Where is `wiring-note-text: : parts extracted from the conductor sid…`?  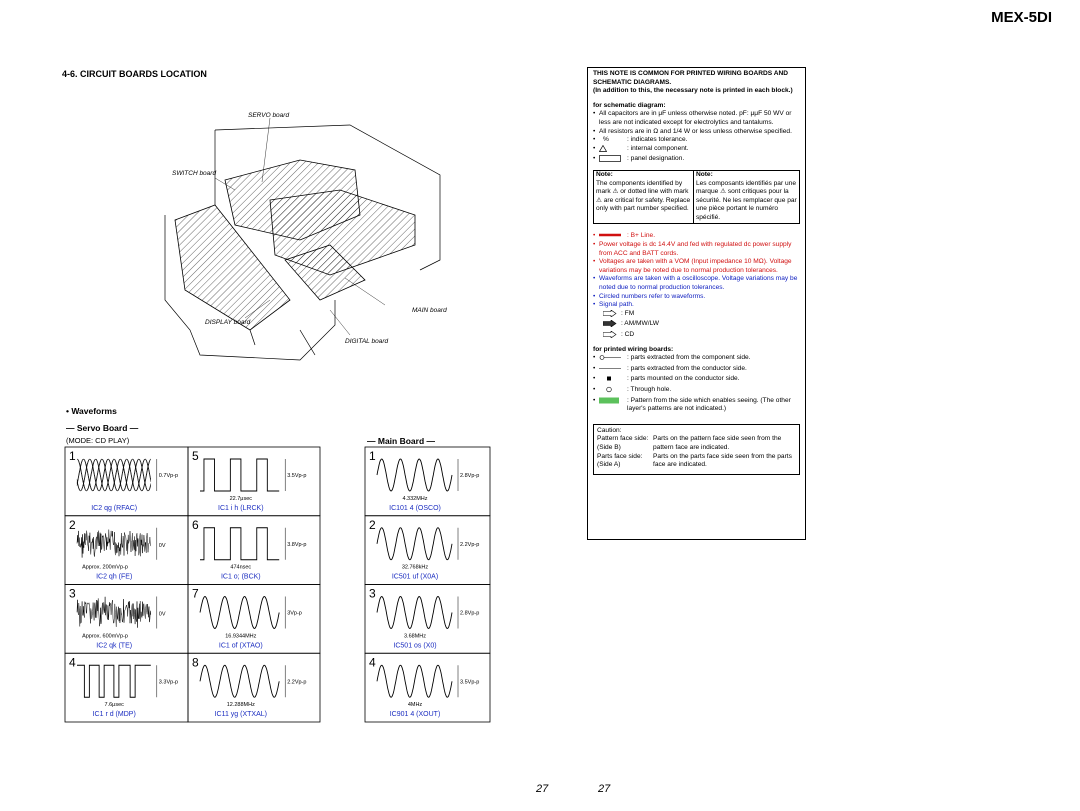
wiring-note-text: : parts extracted from the conductor sid… is located at coordinates (687, 368).